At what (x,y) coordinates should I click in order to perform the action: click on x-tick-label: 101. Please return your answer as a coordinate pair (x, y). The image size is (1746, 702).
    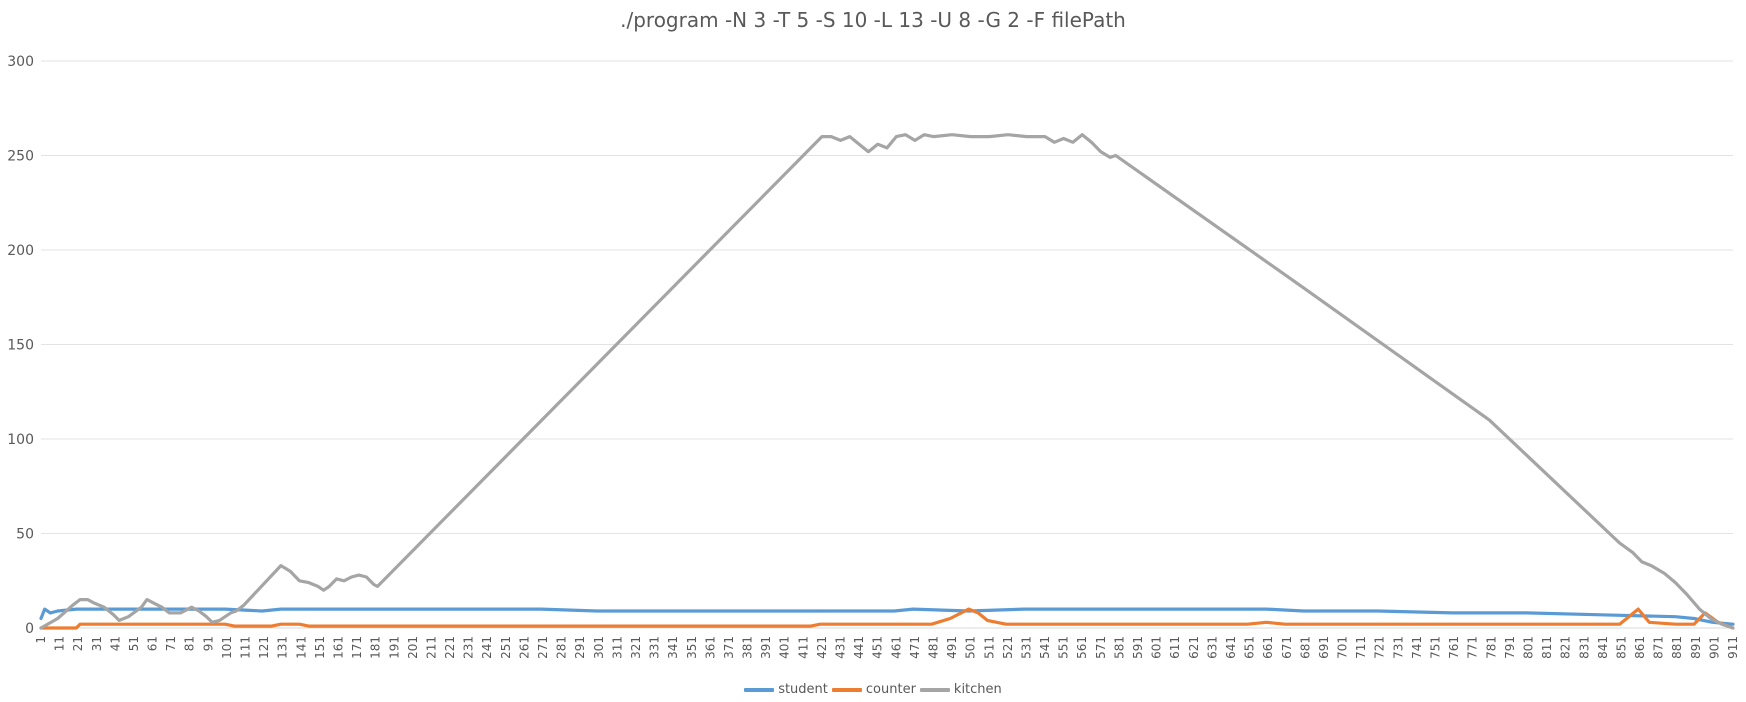
    Looking at the image, I should click on (227, 647).